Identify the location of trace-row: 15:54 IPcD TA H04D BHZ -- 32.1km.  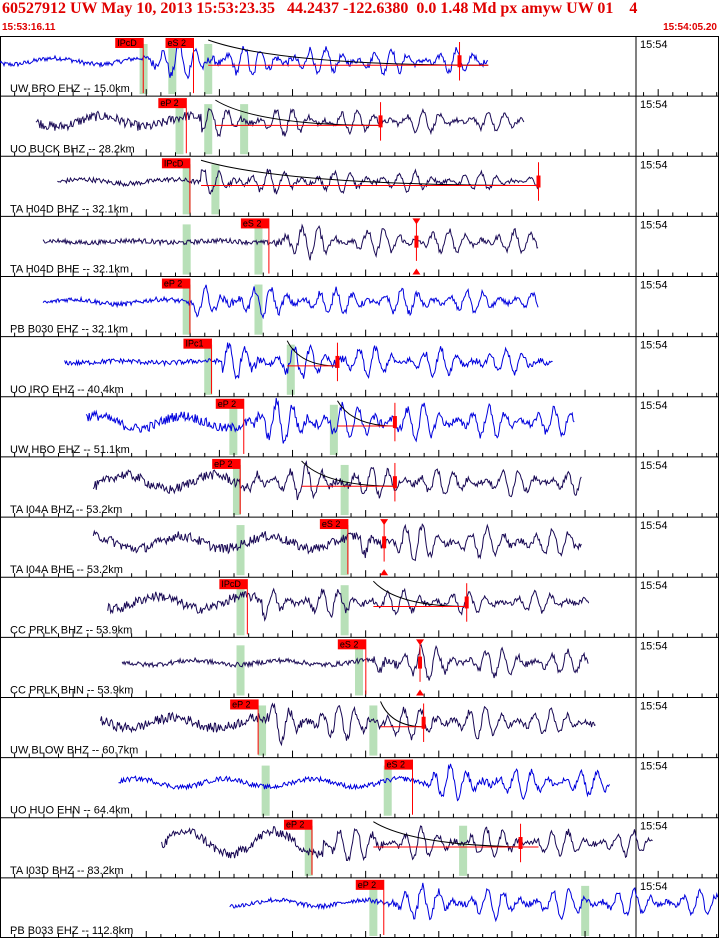
(359, 186).